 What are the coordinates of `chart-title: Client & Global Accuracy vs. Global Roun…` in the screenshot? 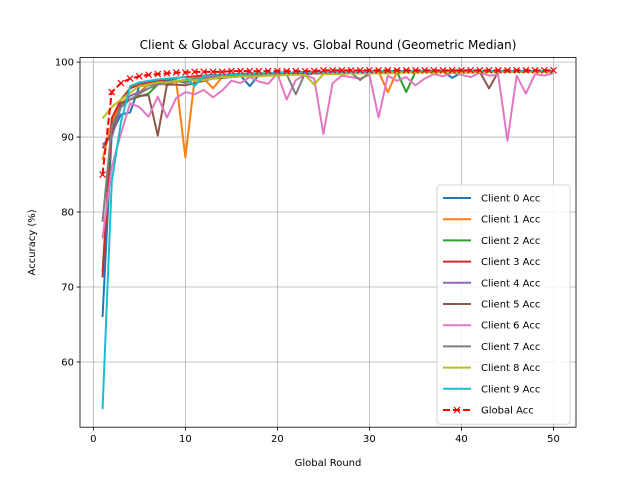 It's located at (328, 45).